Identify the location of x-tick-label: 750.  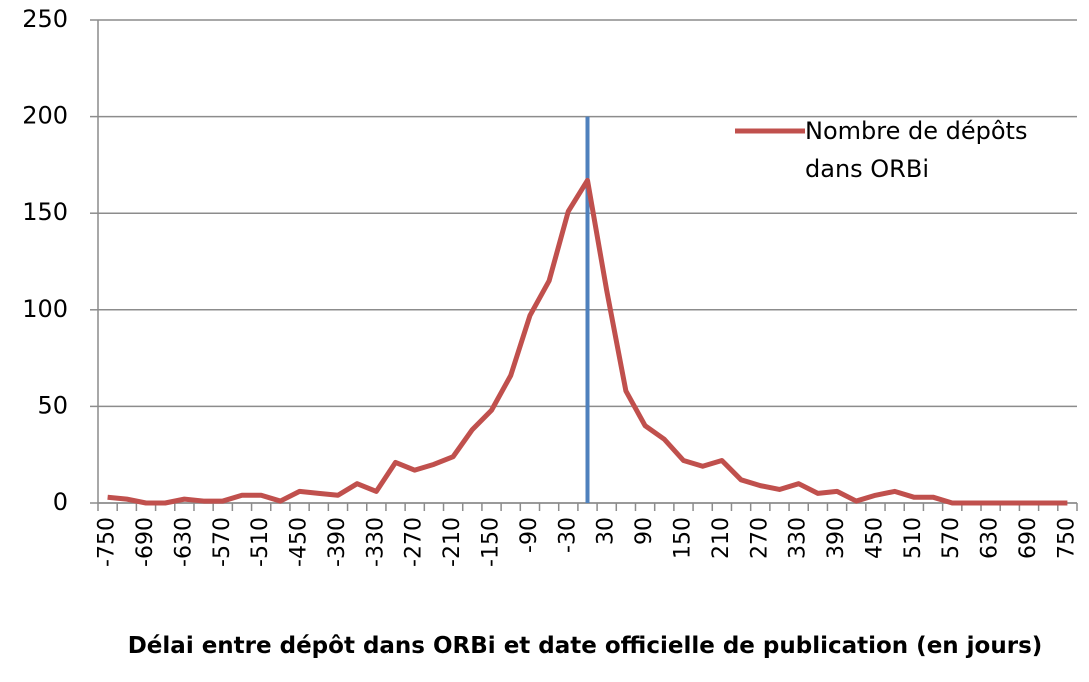
(1066, 538).